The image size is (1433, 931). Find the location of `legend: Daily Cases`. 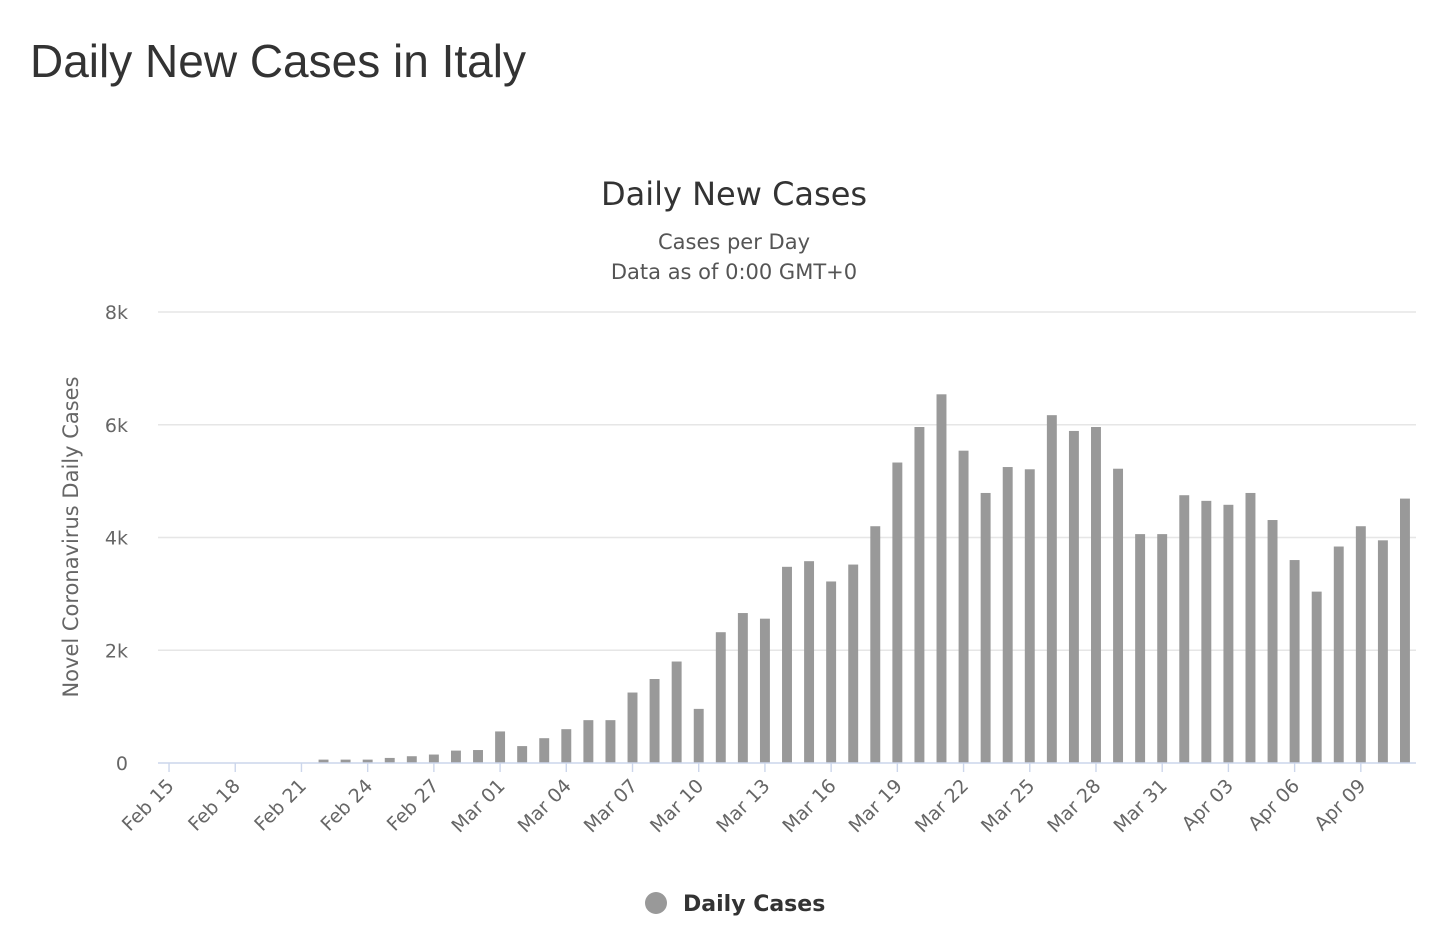

legend: Daily Cases is located at coordinates (735, 904).